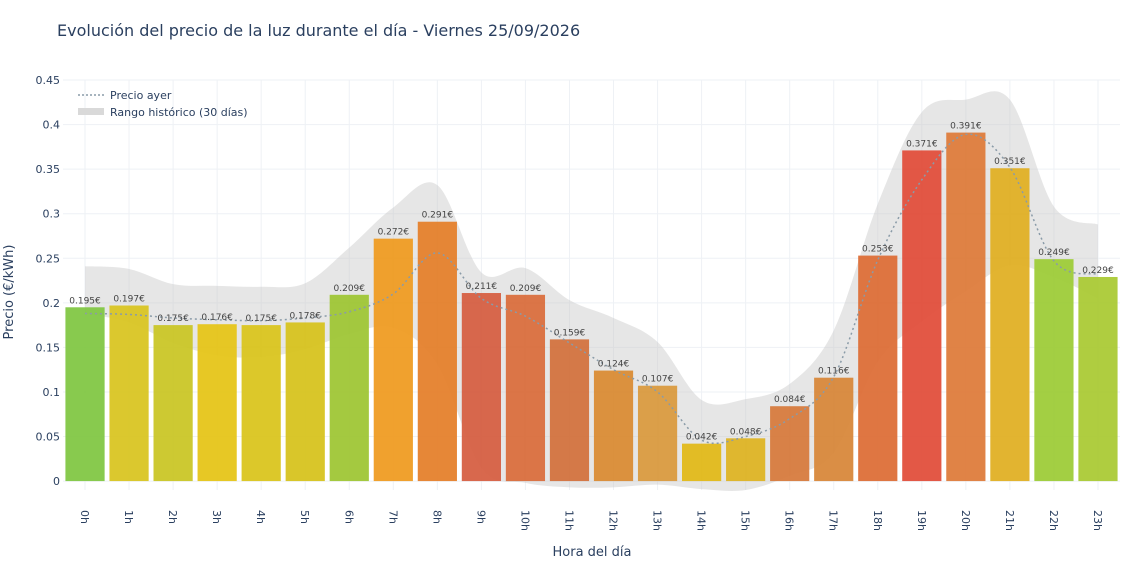 The width and height of the screenshot is (1140, 570). I want to click on bar-label-14h: 0.042€, so click(702, 438).